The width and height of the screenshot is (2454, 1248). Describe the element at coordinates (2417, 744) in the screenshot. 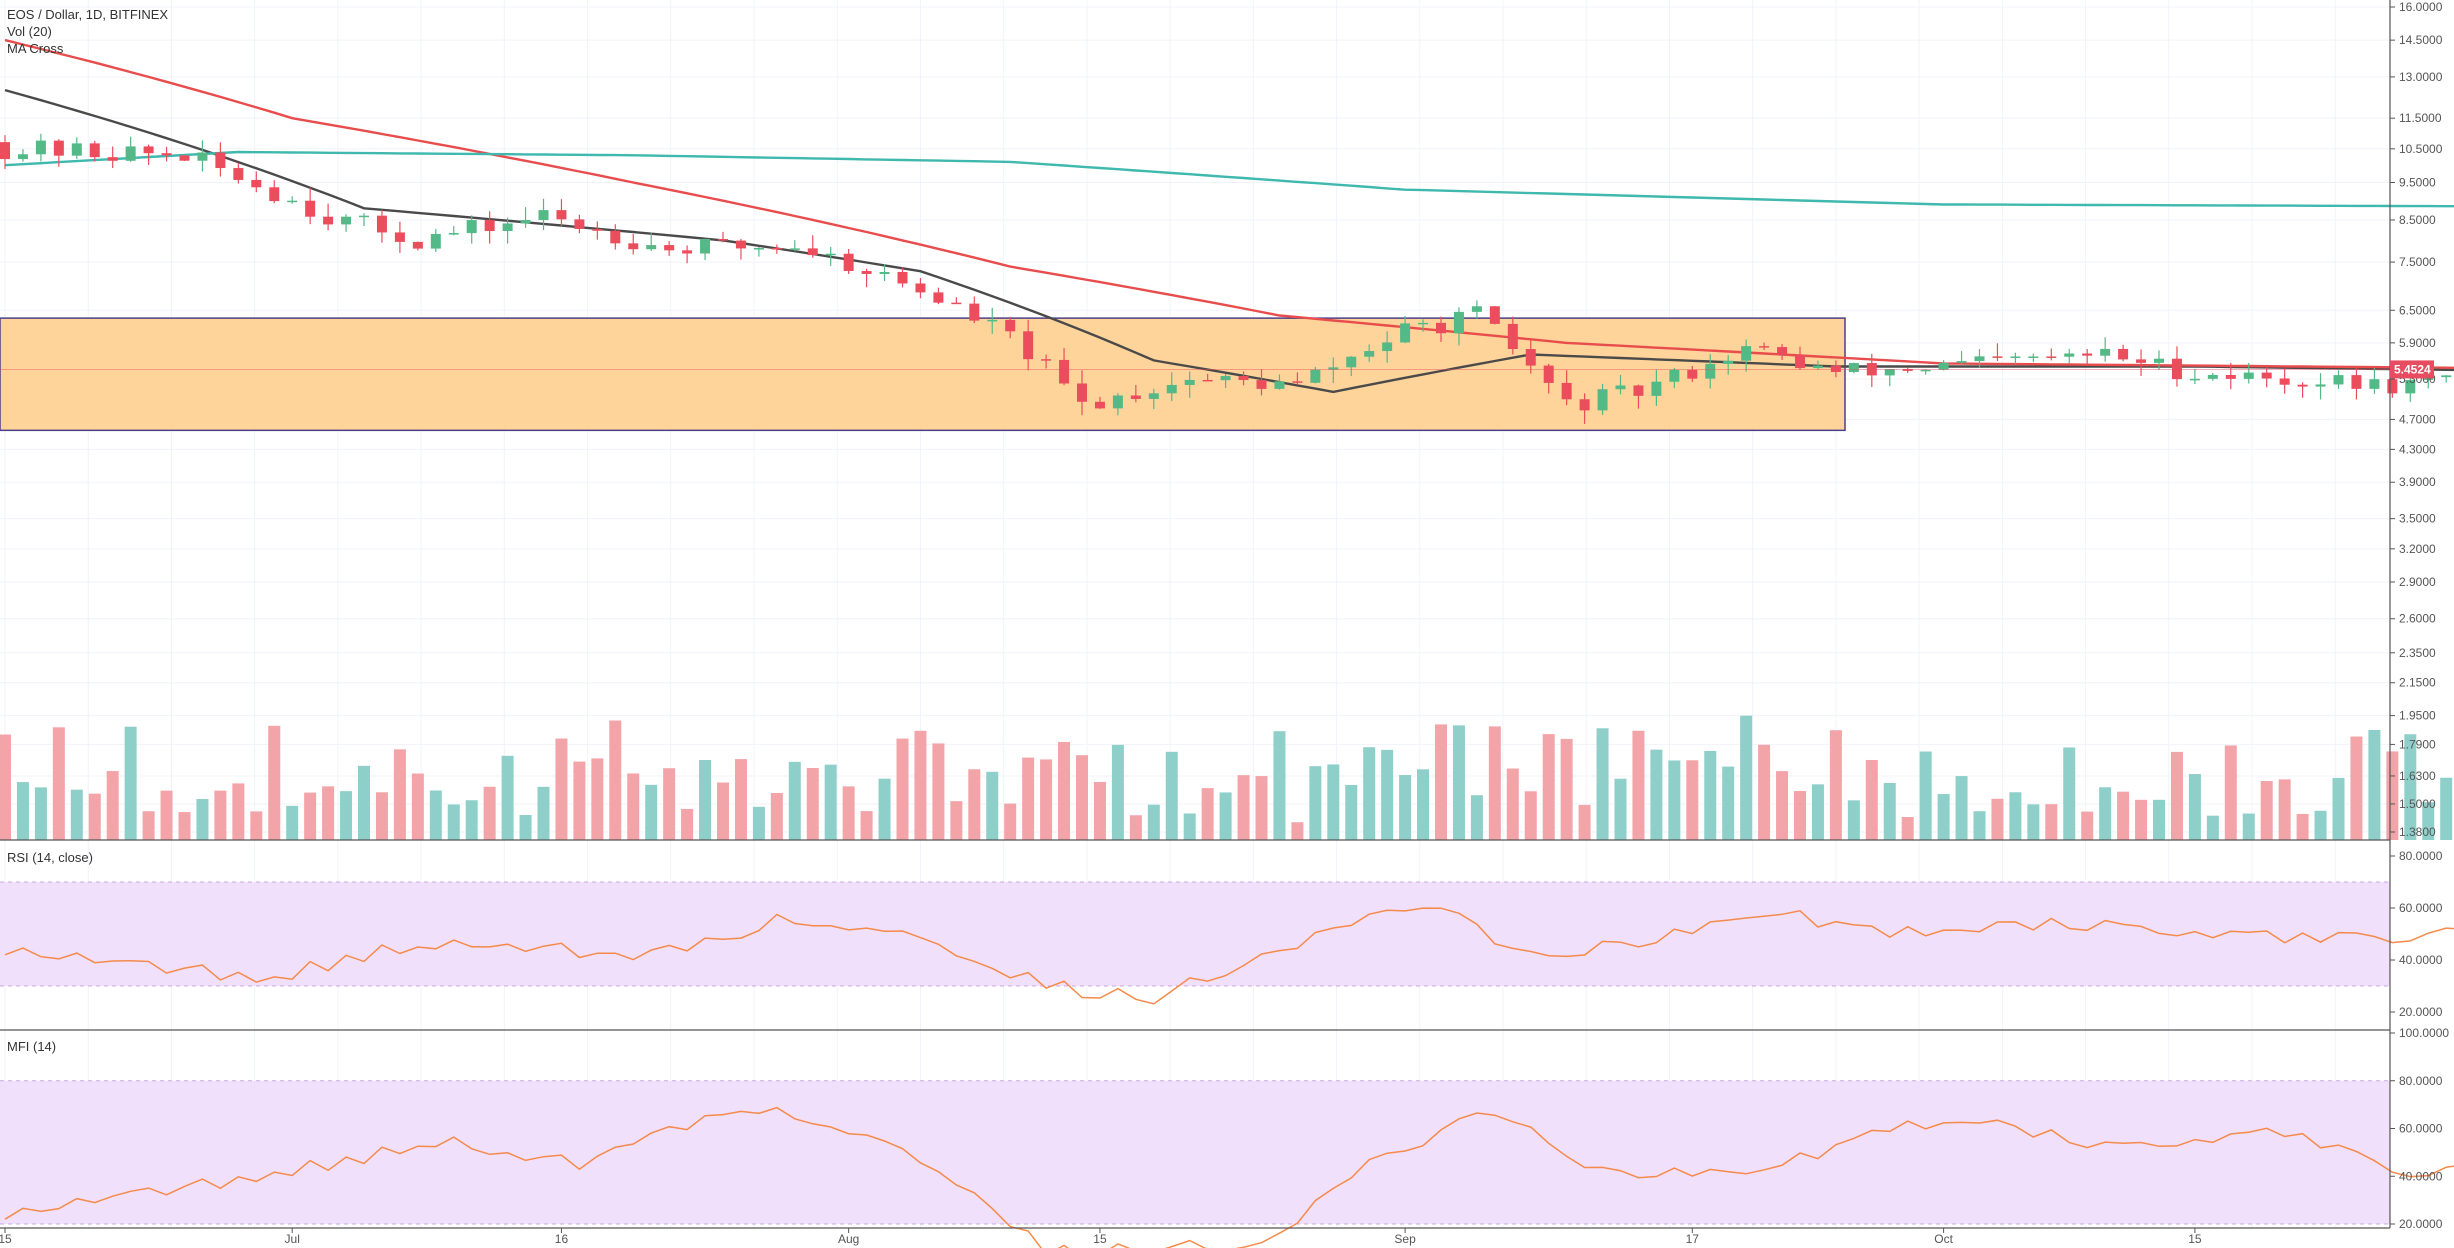

I see `price-tick-label: 1.7900` at that location.